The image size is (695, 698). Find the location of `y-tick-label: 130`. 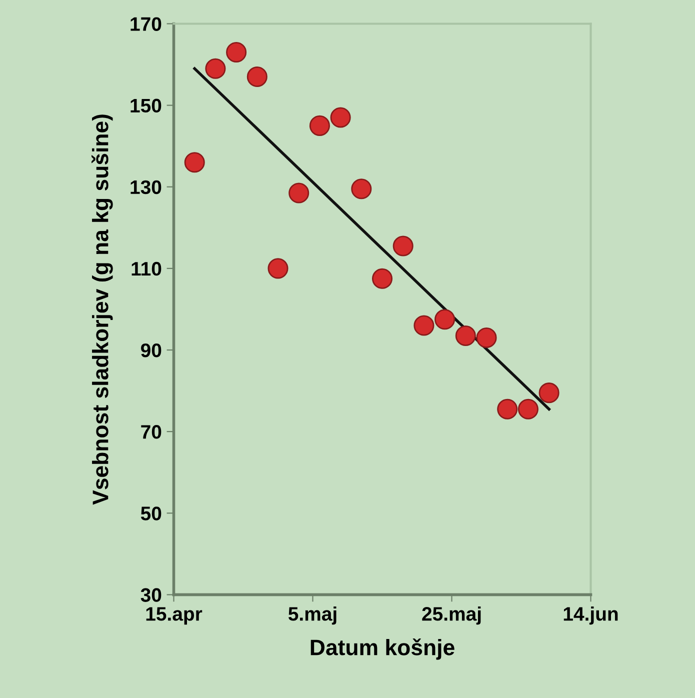

y-tick-label: 130 is located at coordinates (146, 187).